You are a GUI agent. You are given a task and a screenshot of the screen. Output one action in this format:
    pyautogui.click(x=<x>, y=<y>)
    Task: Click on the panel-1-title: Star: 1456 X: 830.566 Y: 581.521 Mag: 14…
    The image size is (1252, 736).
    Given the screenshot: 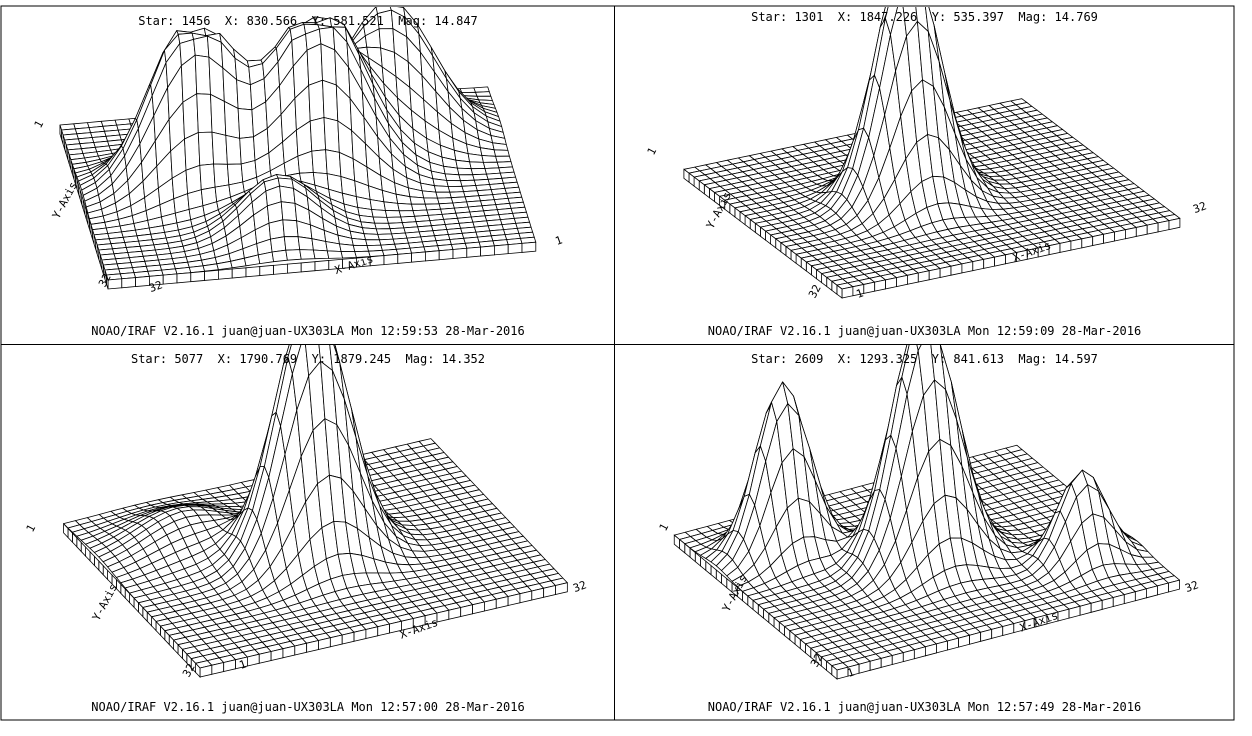 What is the action you would take?
    pyautogui.click(x=308, y=21)
    